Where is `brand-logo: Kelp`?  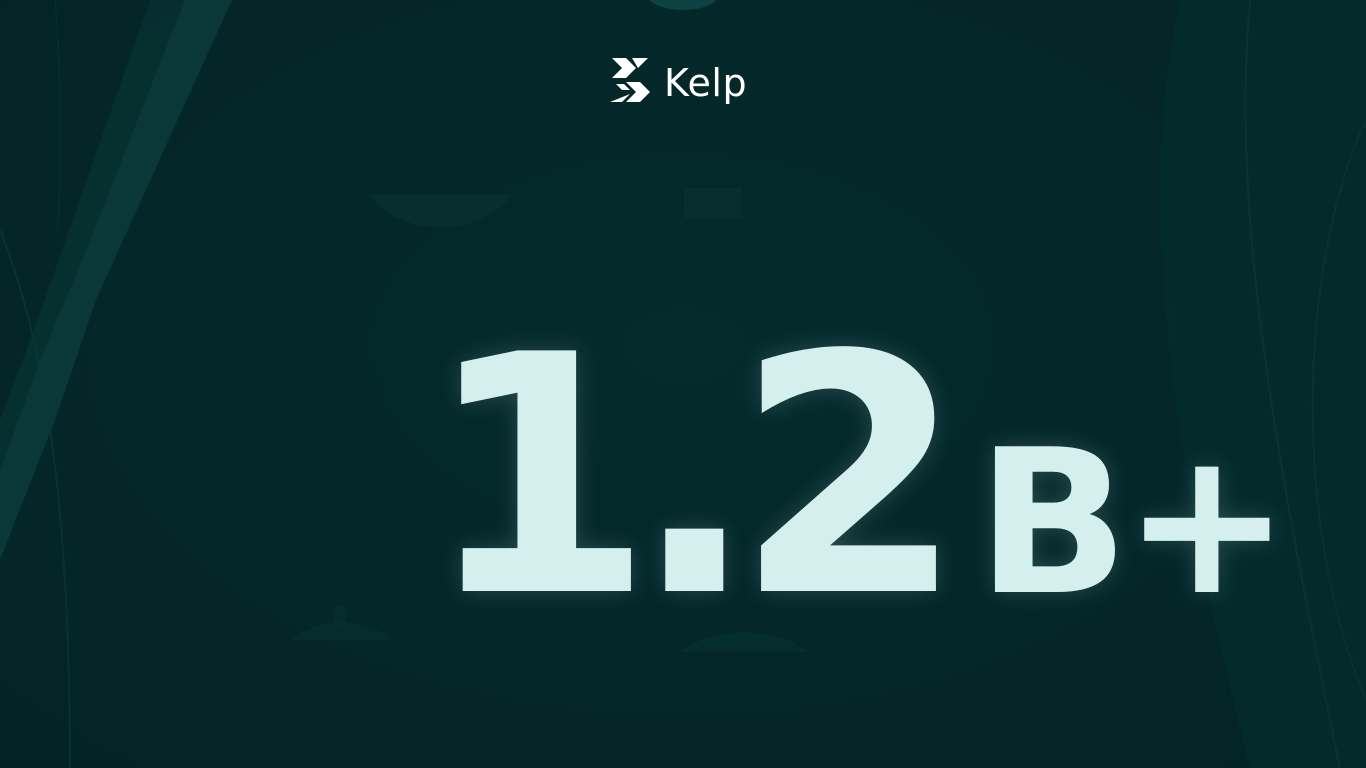
brand-logo: Kelp is located at coordinates (677, 82).